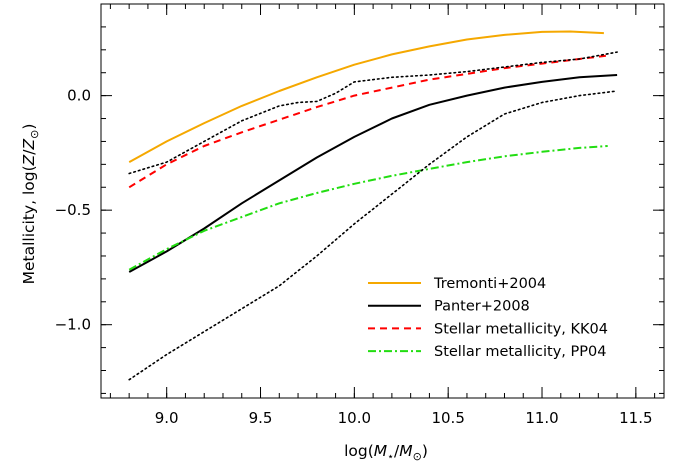  Describe the element at coordinates (521, 329) in the screenshot. I see `legend-label: Stellar metallicity, KK04` at that location.